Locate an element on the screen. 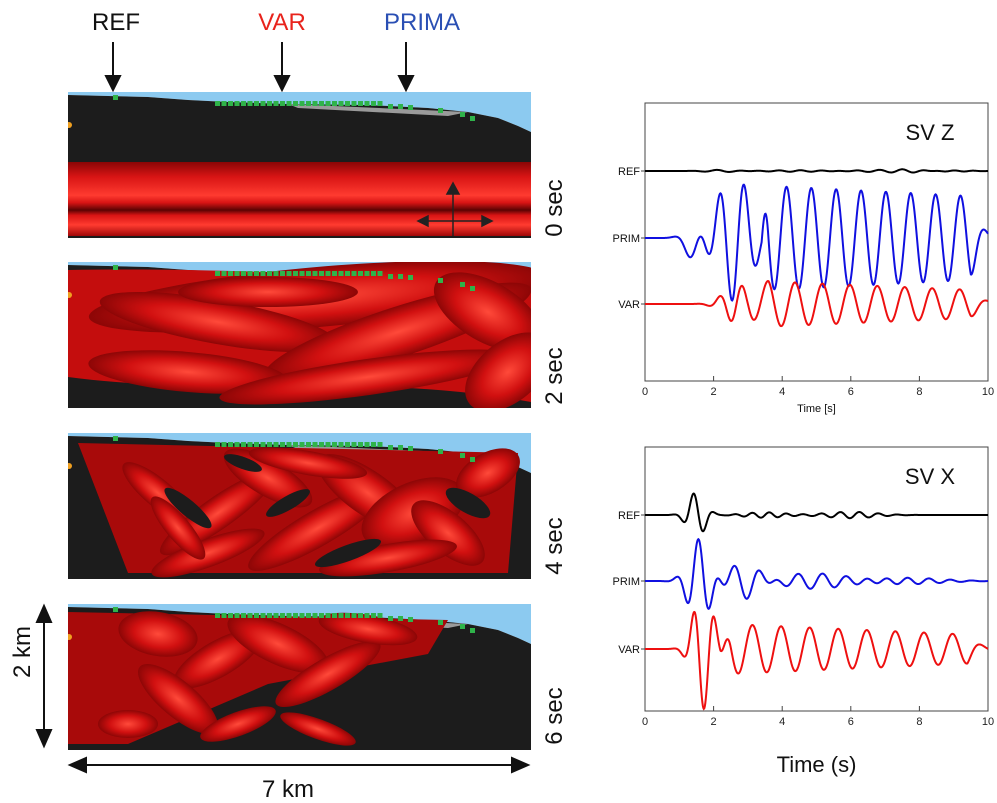 The image size is (997, 803). width-arrow-left is located at coordinates (77, 765).